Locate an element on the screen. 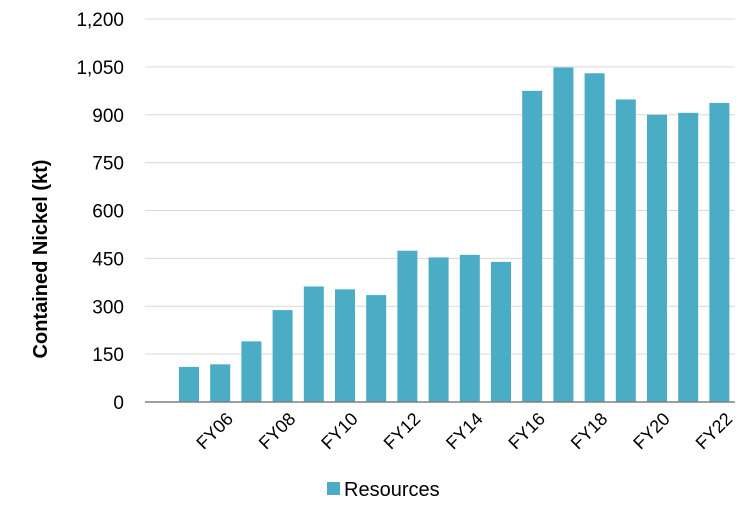 Image resolution: width=740 pixels, height=507 pixels. x-tick-label: FY10 is located at coordinates (339, 431).